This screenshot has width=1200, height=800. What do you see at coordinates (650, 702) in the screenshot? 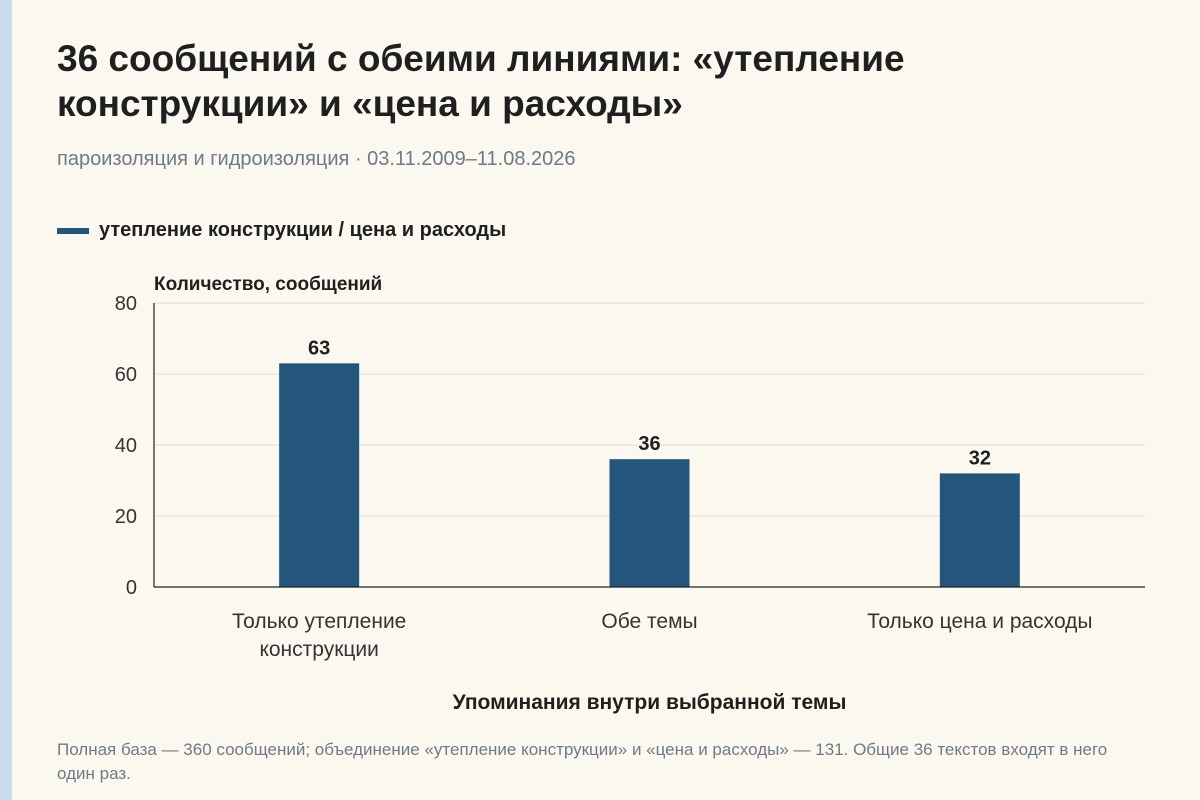
I see `x-axis-label: Упоминания внутри выбранной темы` at bounding box center [650, 702].